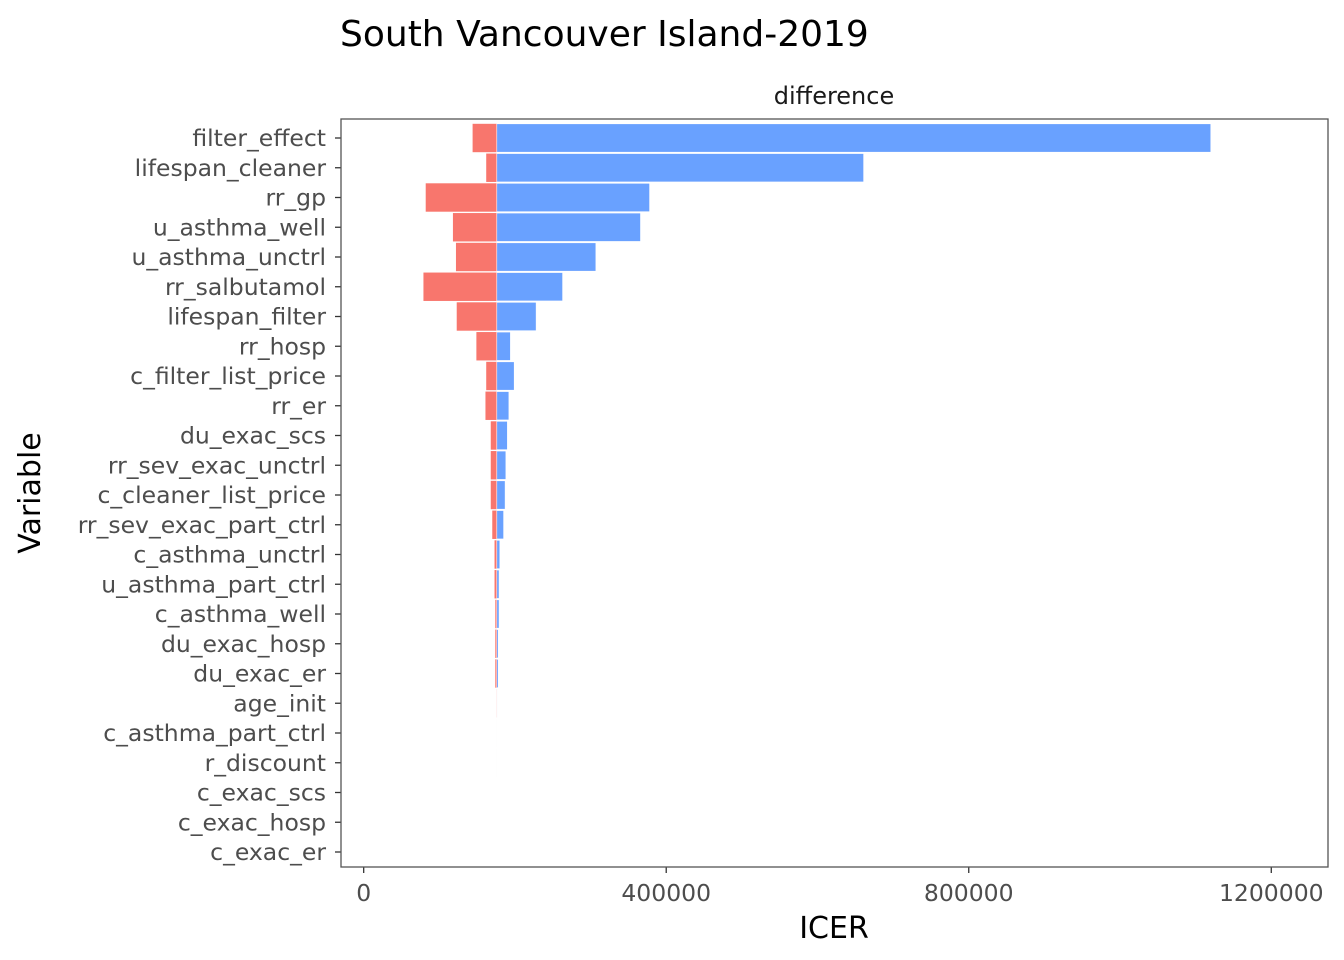 The height and width of the screenshot is (960, 1344). What do you see at coordinates (834, 96) in the screenshot?
I see `facet-strip-label: difference` at bounding box center [834, 96].